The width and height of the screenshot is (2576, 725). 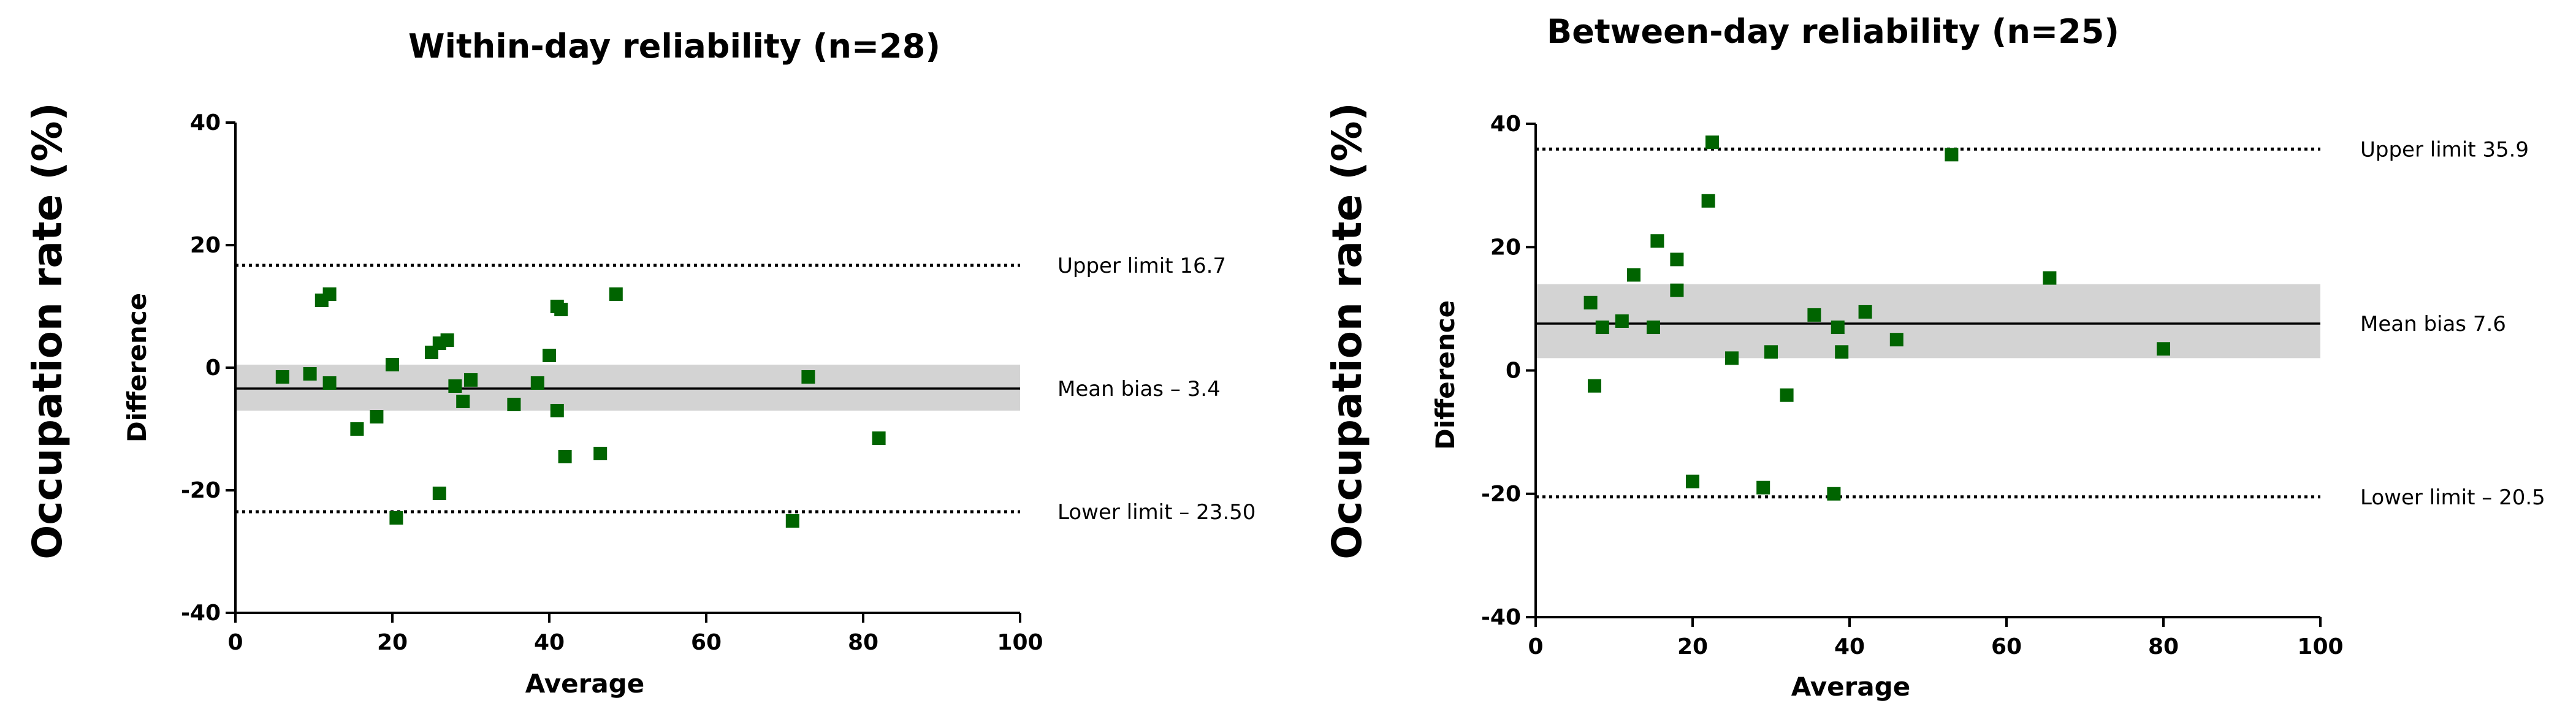 What do you see at coordinates (2444, 149) in the screenshot?
I see `upper-limit-label: Upper limit 35.9` at bounding box center [2444, 149].